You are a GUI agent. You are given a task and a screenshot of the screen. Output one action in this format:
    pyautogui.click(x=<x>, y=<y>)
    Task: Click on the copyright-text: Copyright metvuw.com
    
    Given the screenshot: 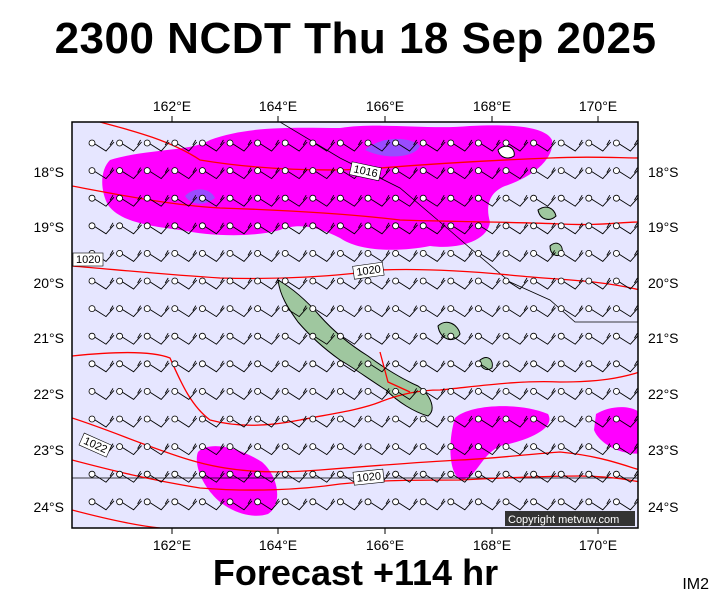 What is the action you would take?
    pyautogui.click(x=563, y=520)
    